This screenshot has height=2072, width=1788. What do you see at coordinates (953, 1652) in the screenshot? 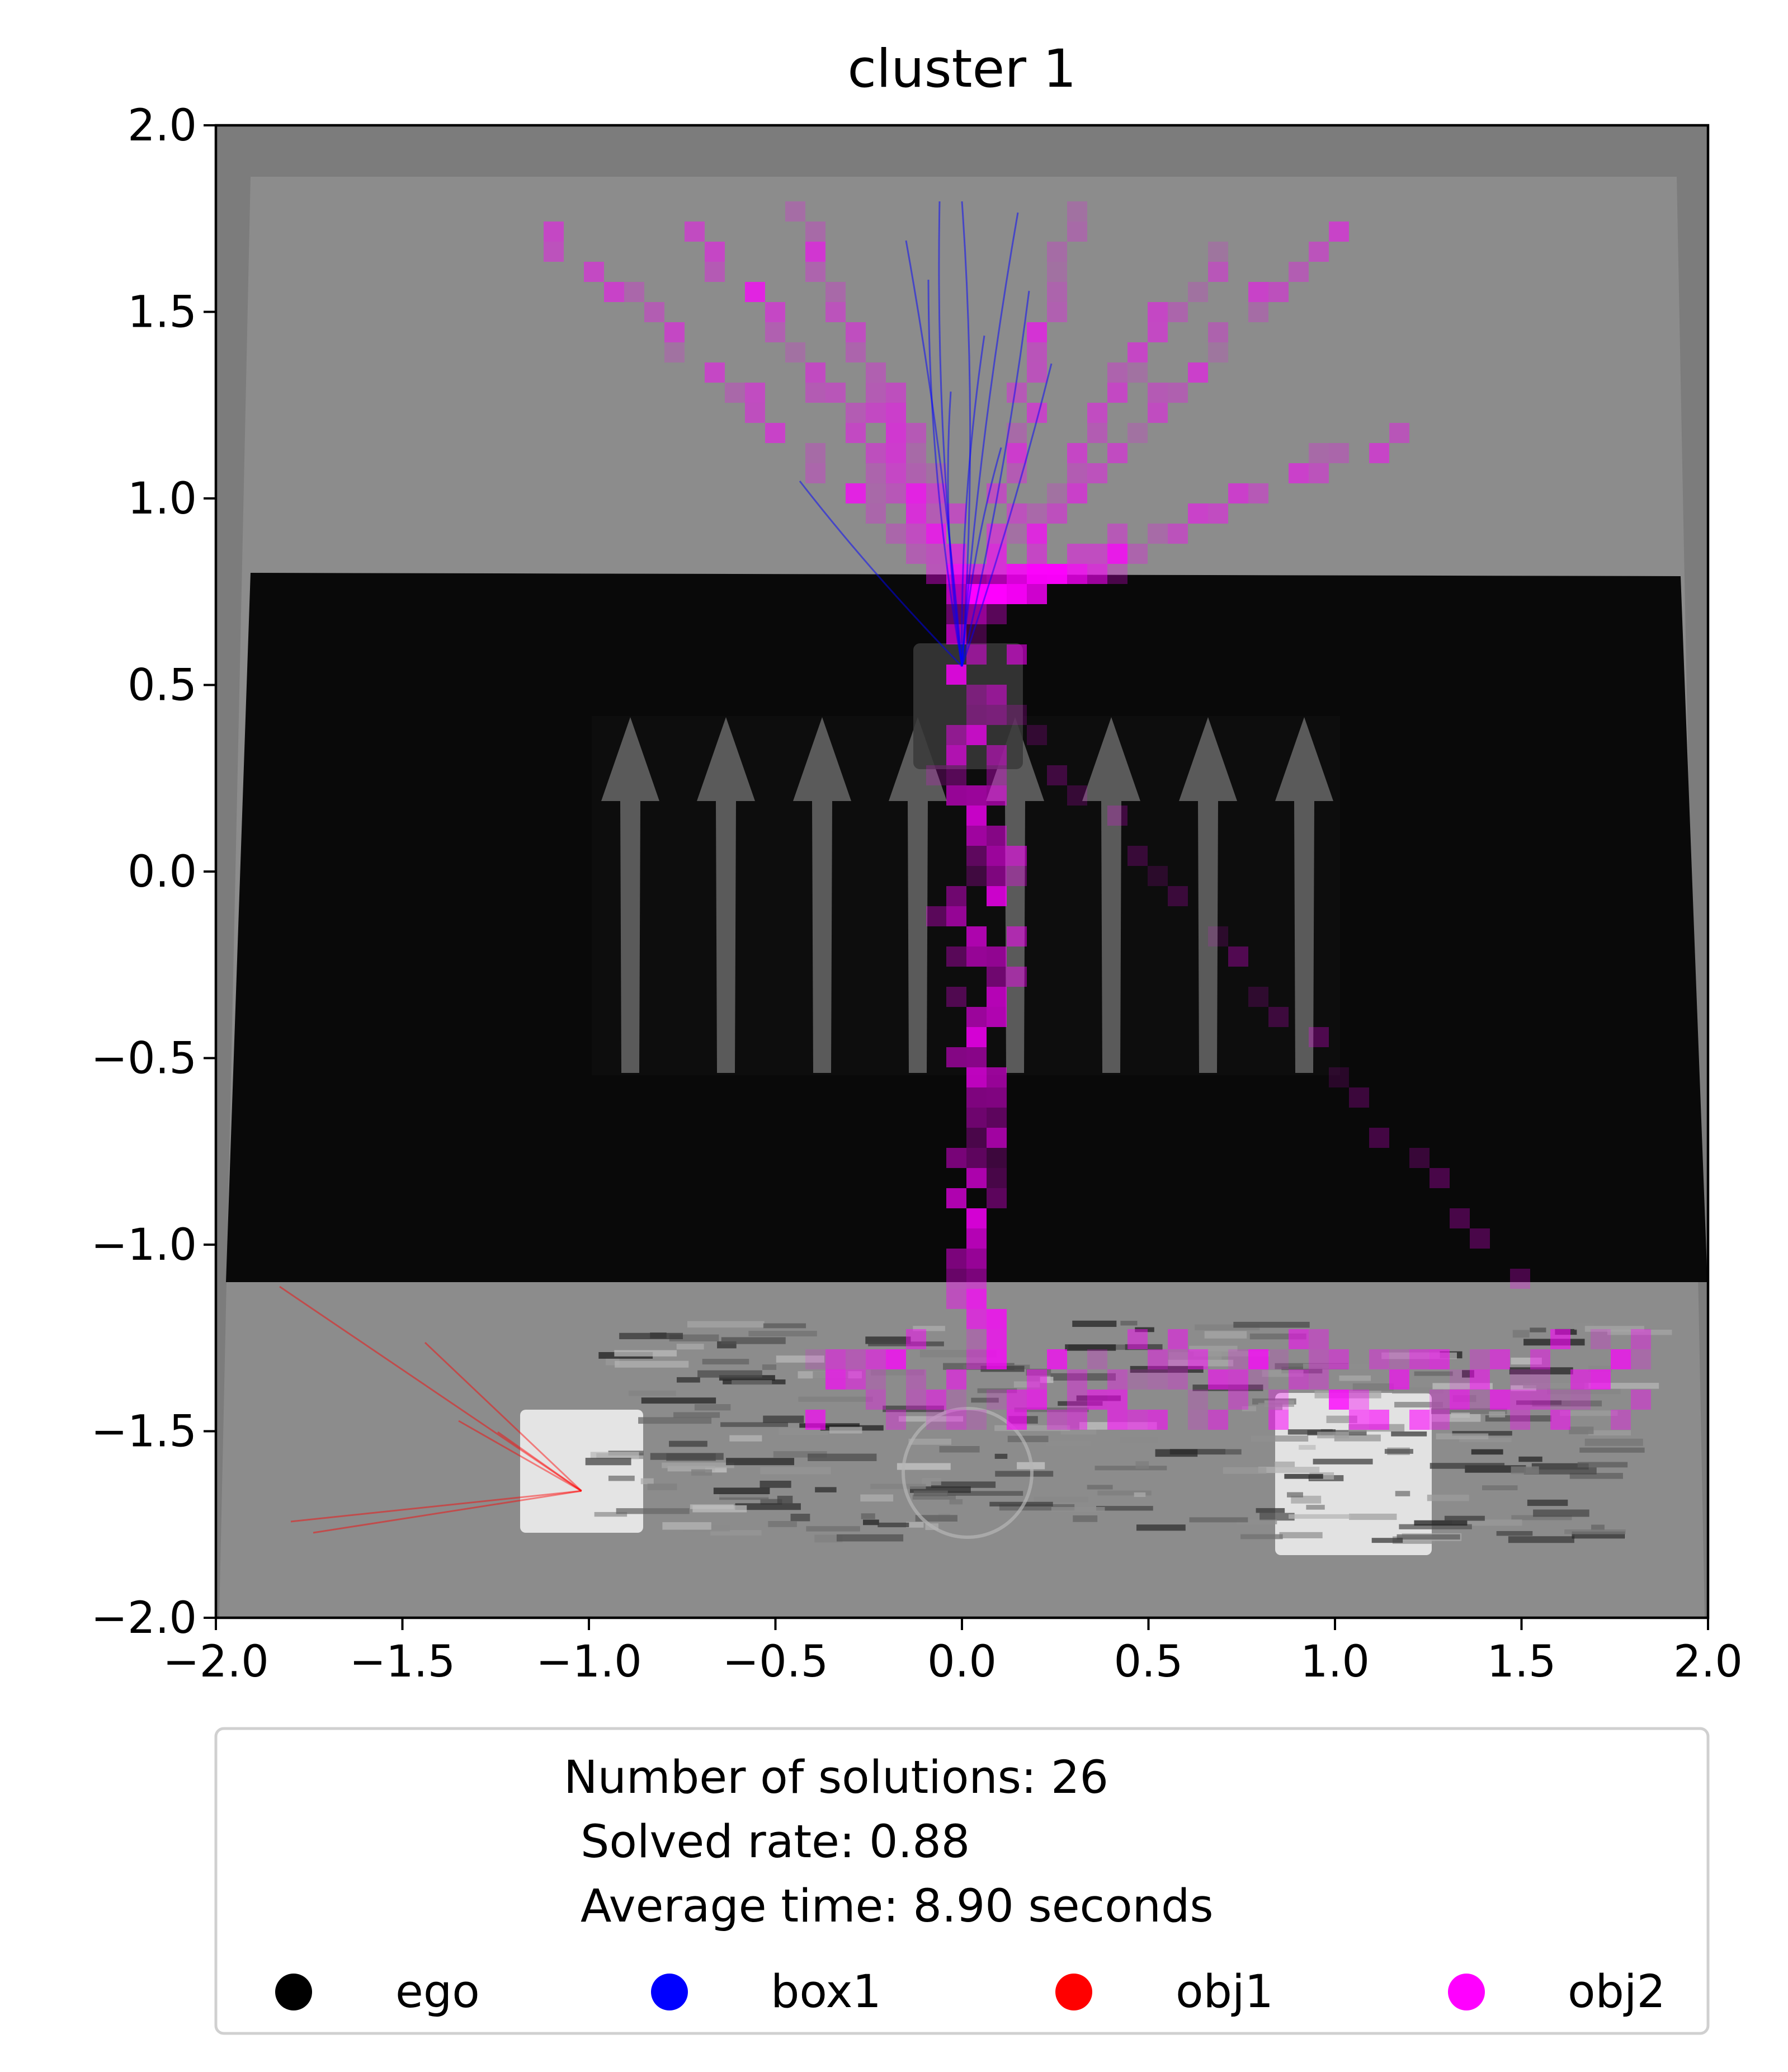
I see `x-axis: −2.0 −1.5 −1.0 −0.5 0.0 0.5 1.0 1.5 2.0` at bounding box center [953, 1652].